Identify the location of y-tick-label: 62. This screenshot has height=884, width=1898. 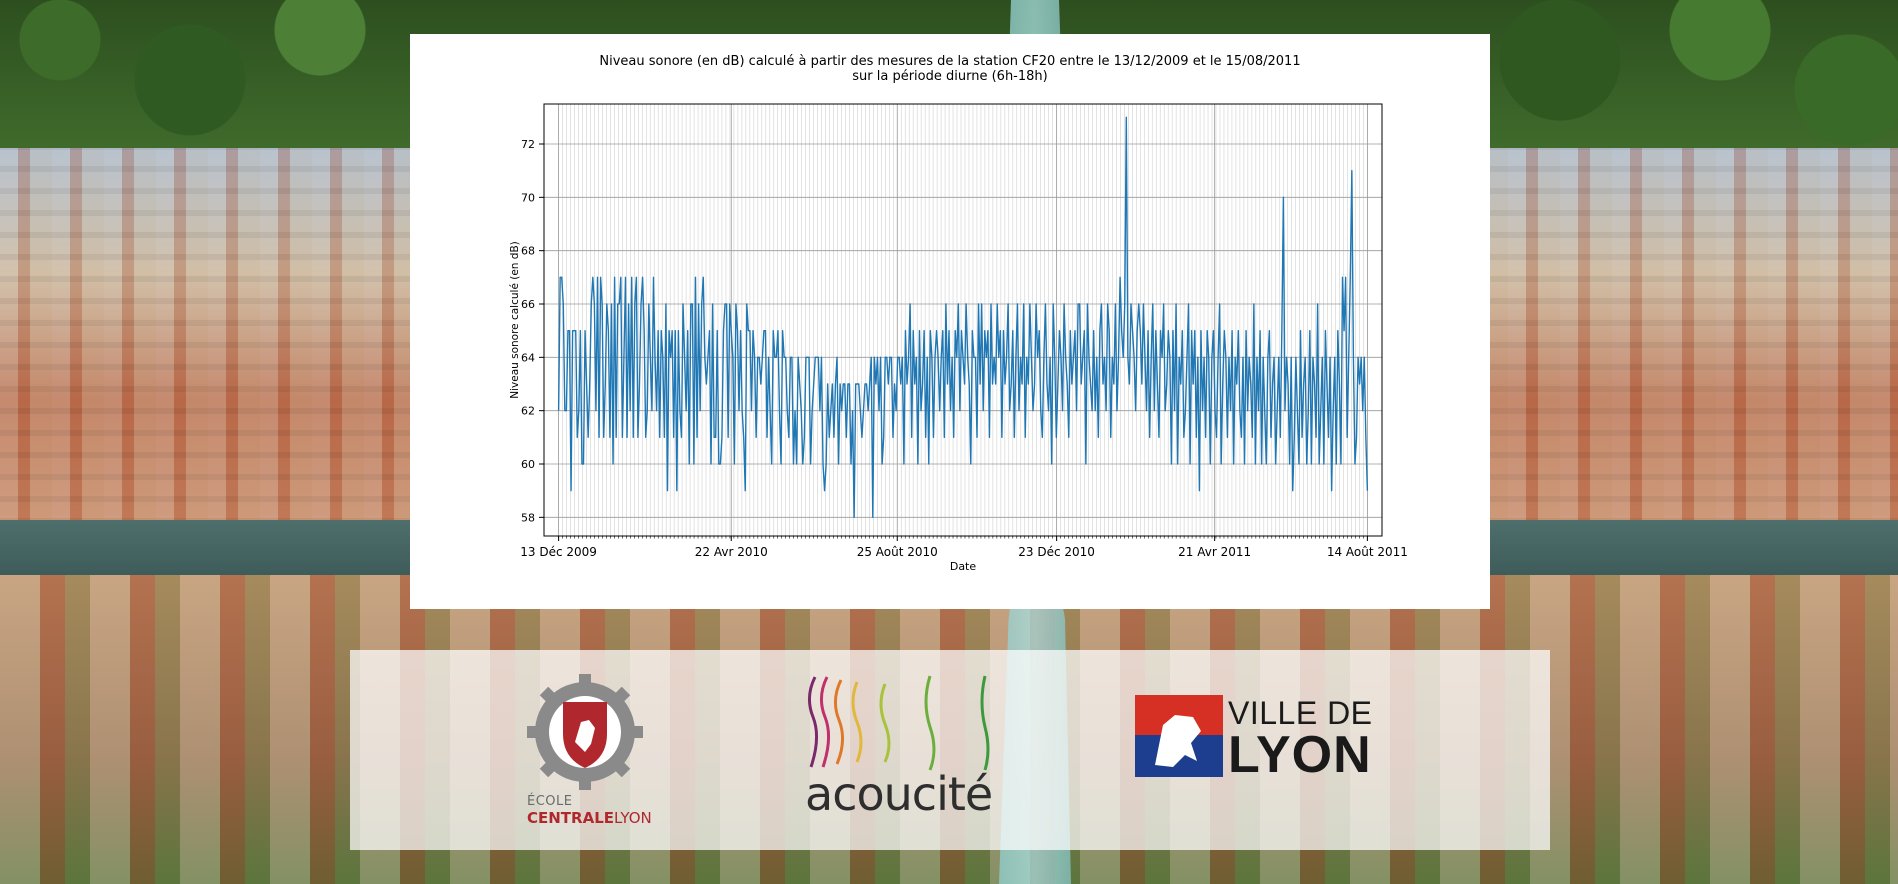
(528, 411).